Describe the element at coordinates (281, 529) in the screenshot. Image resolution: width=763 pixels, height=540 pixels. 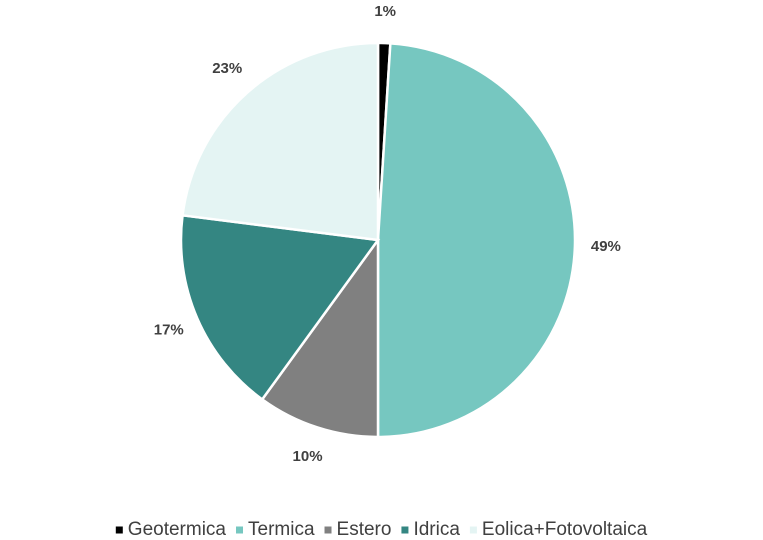
I see `legend-label: Termica` at that location.